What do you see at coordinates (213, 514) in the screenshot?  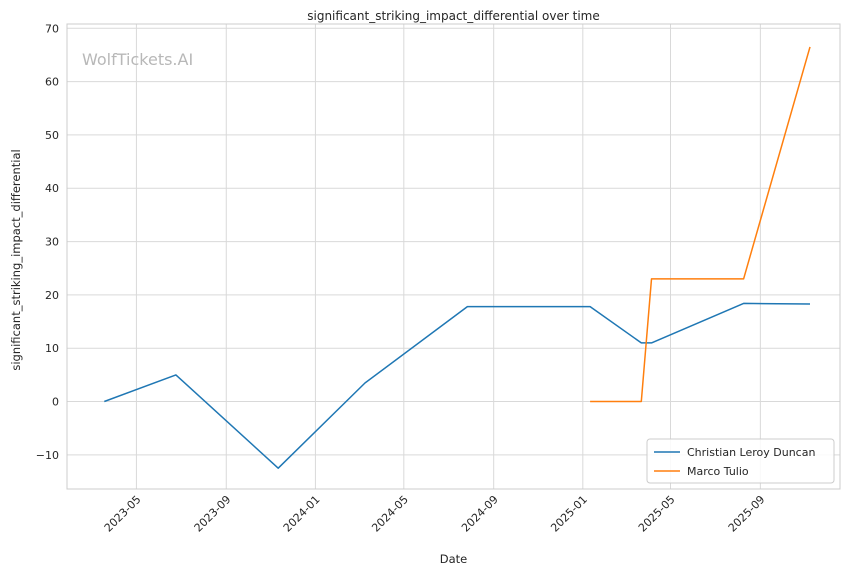 I see `x-tick-label: 2023-09` at bounding box center [213, 514].